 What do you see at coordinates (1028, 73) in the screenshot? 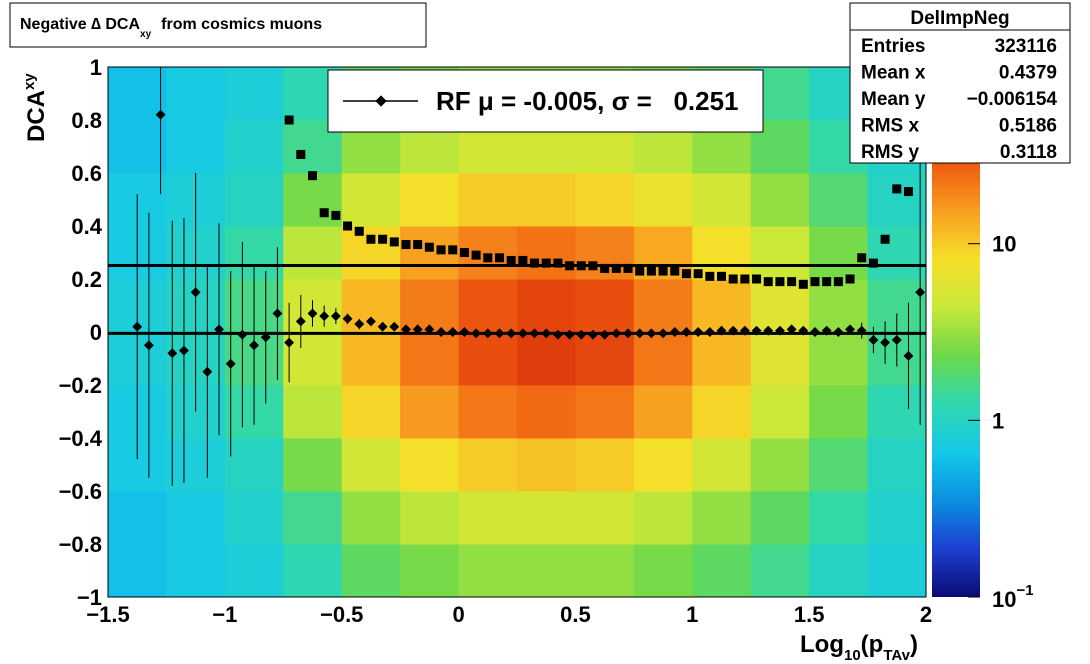
I see `stats-value: 0.4379` at bounding box center [1028, 73].